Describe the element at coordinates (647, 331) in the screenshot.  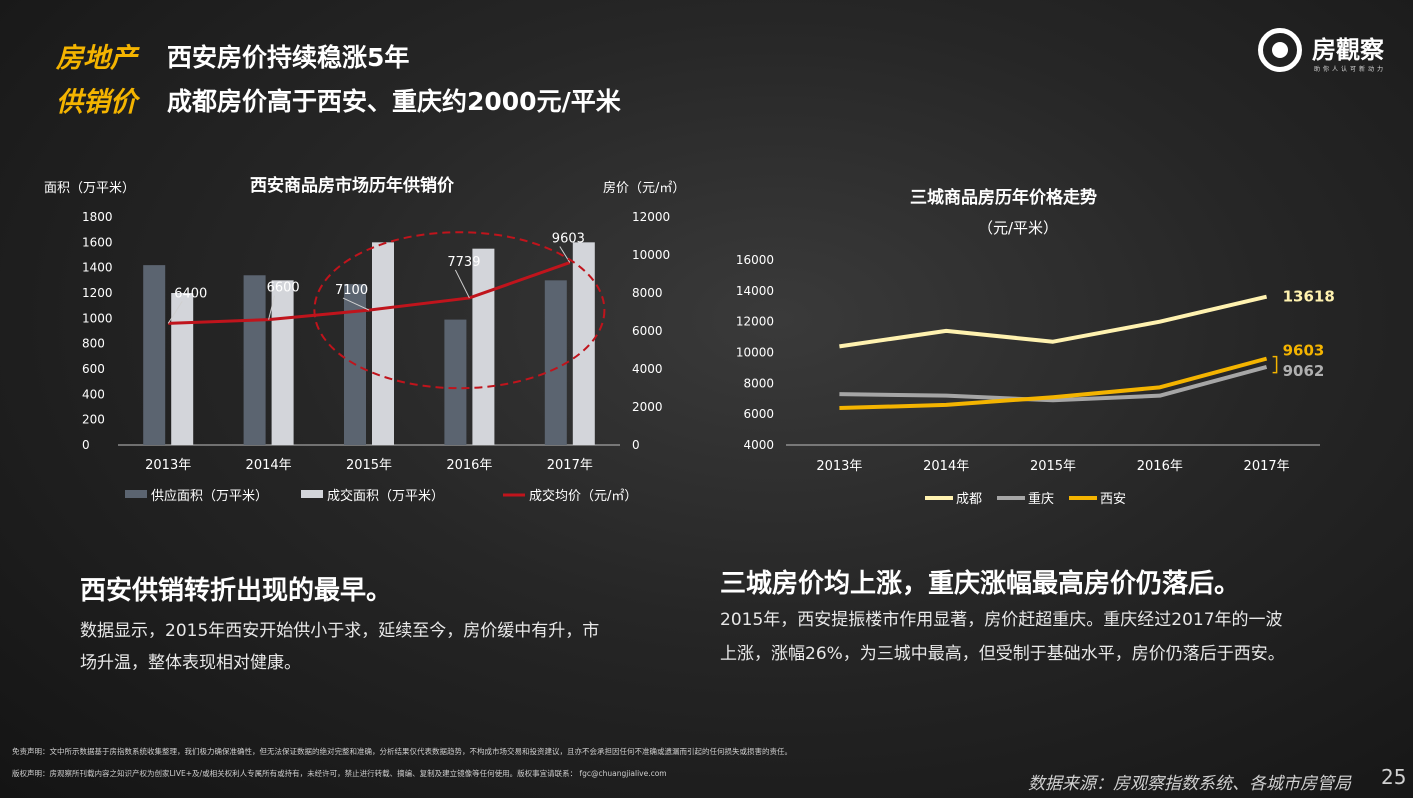
I see `y-tick-label-right: 6000` at that location.